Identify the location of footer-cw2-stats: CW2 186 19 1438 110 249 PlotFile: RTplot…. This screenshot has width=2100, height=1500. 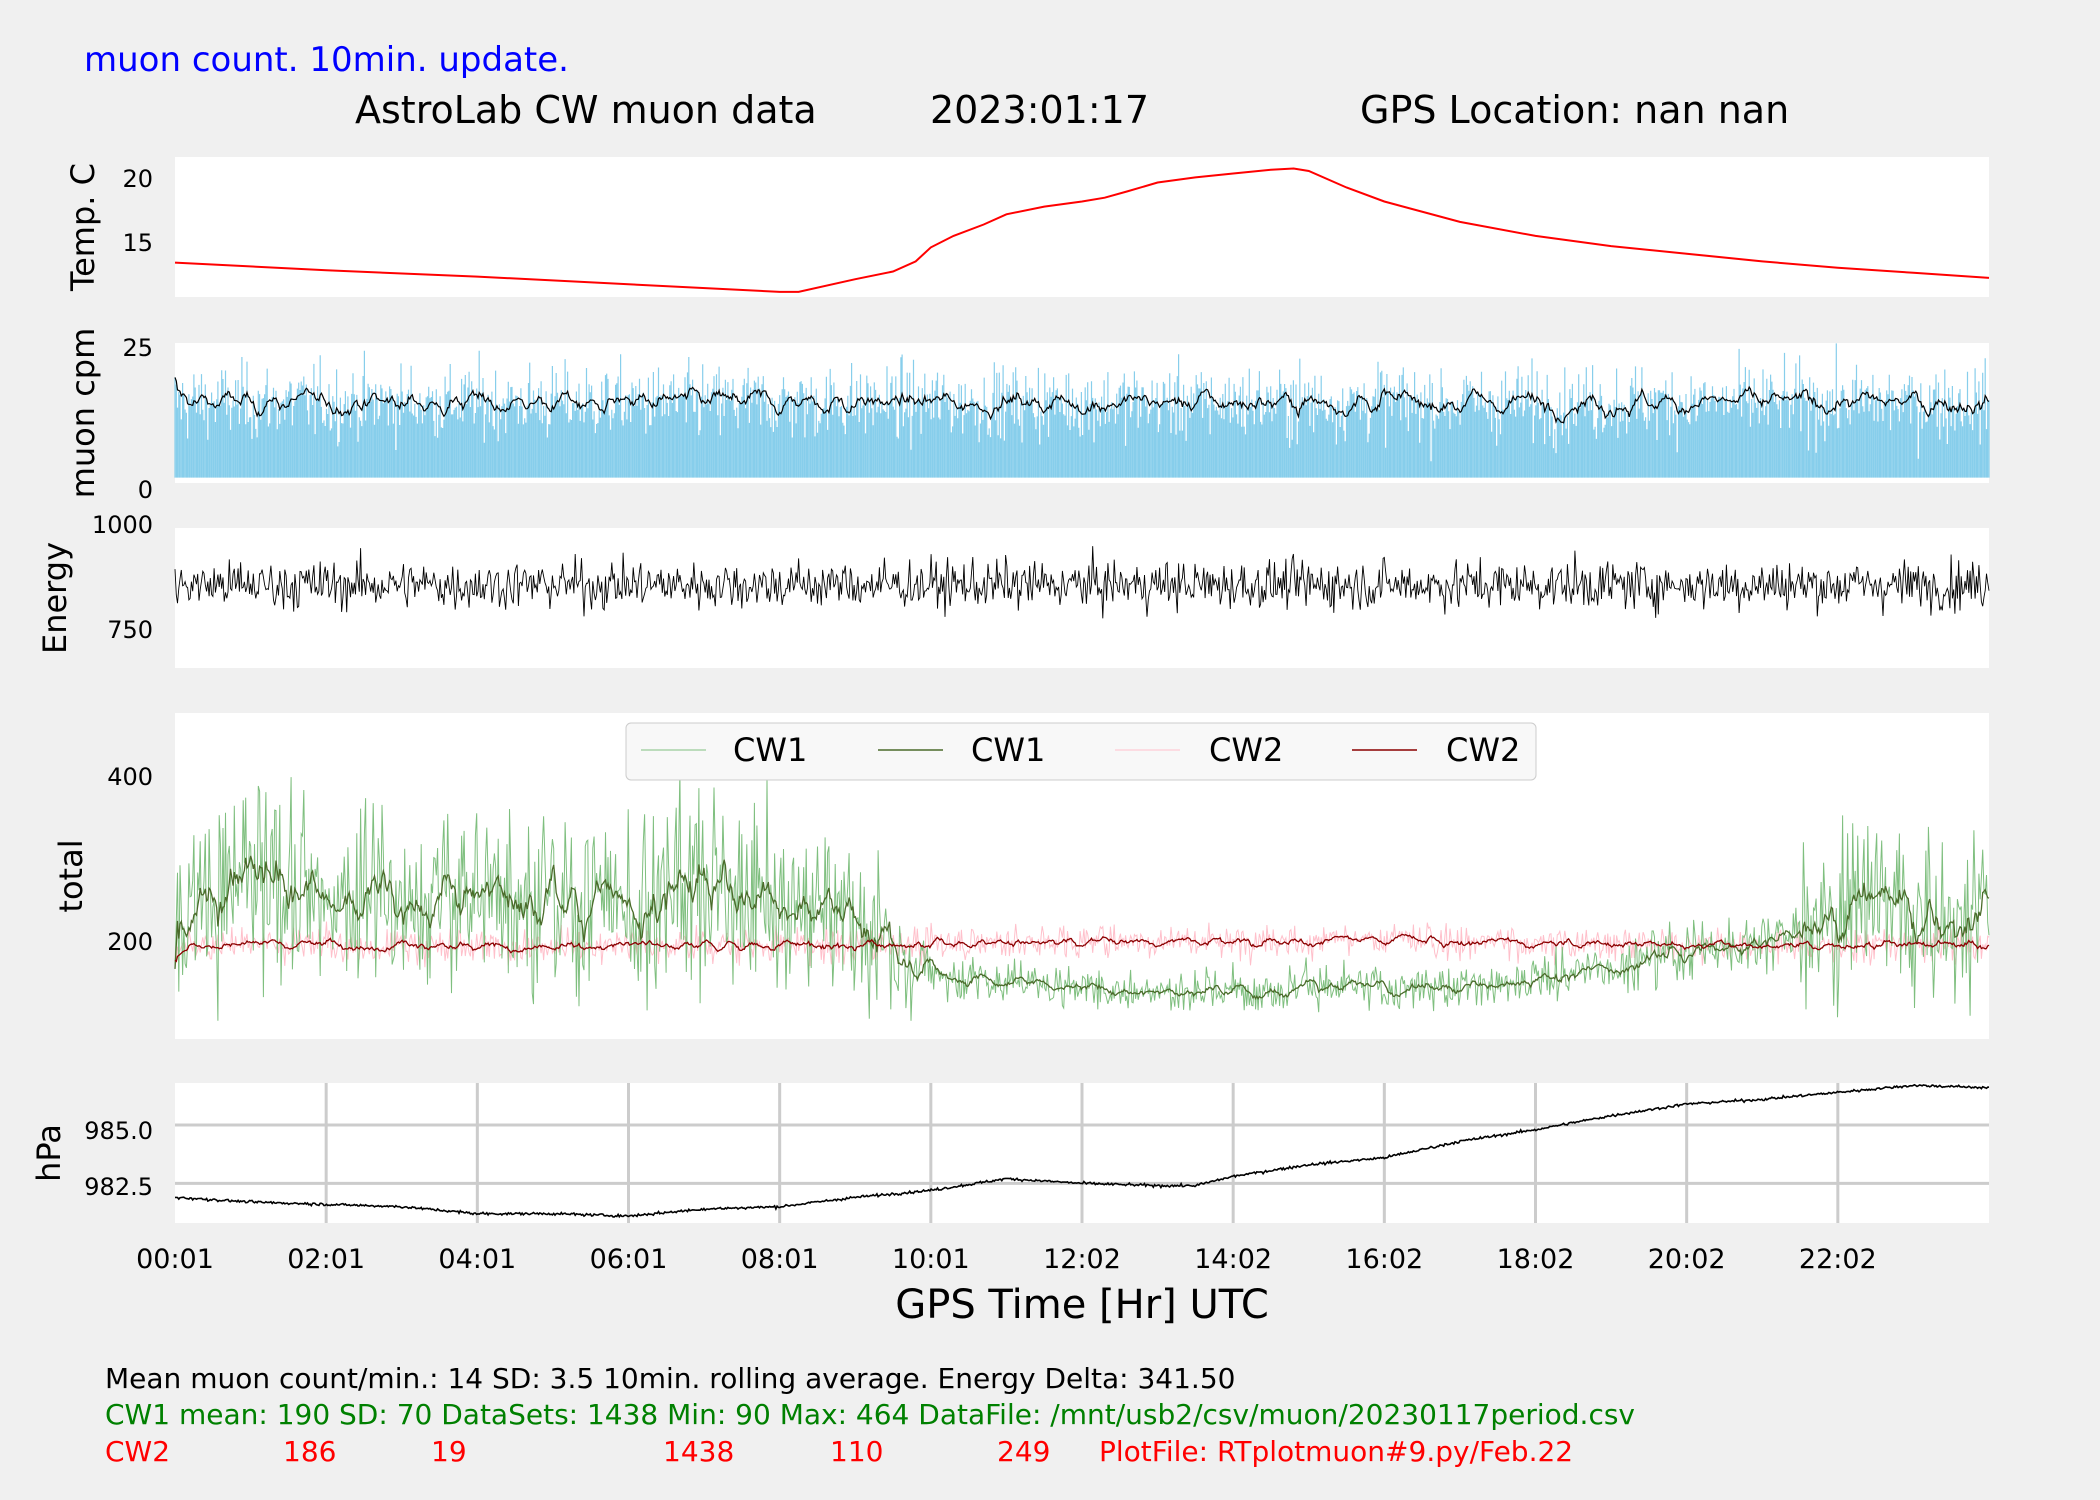
(839, 1451).